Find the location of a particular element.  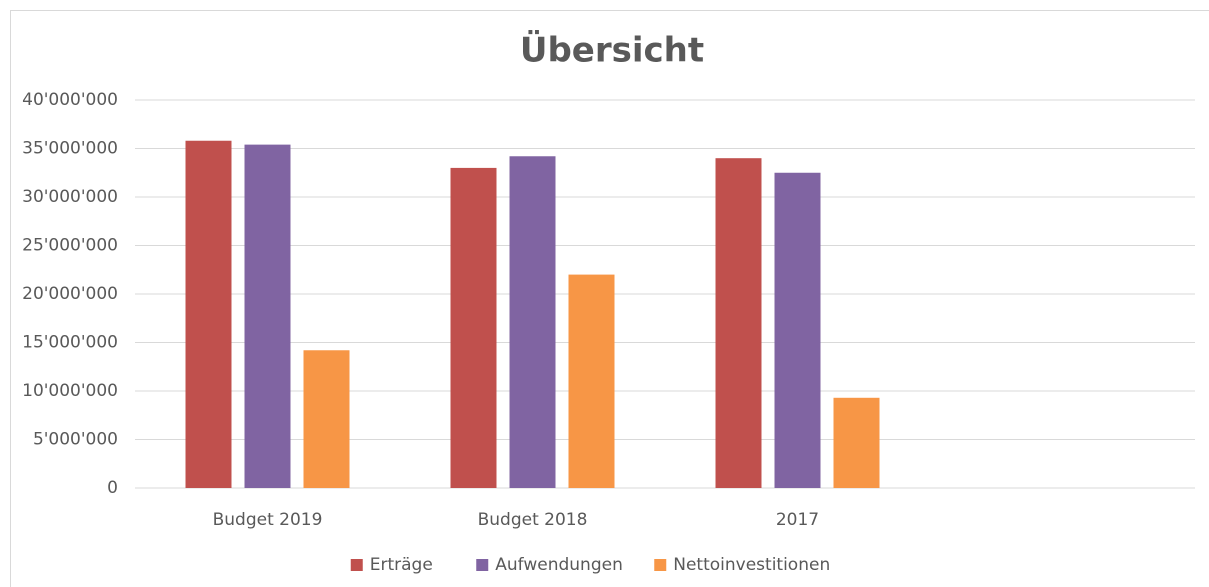

legend-label: Erträge is located at coordinates (401, 565).